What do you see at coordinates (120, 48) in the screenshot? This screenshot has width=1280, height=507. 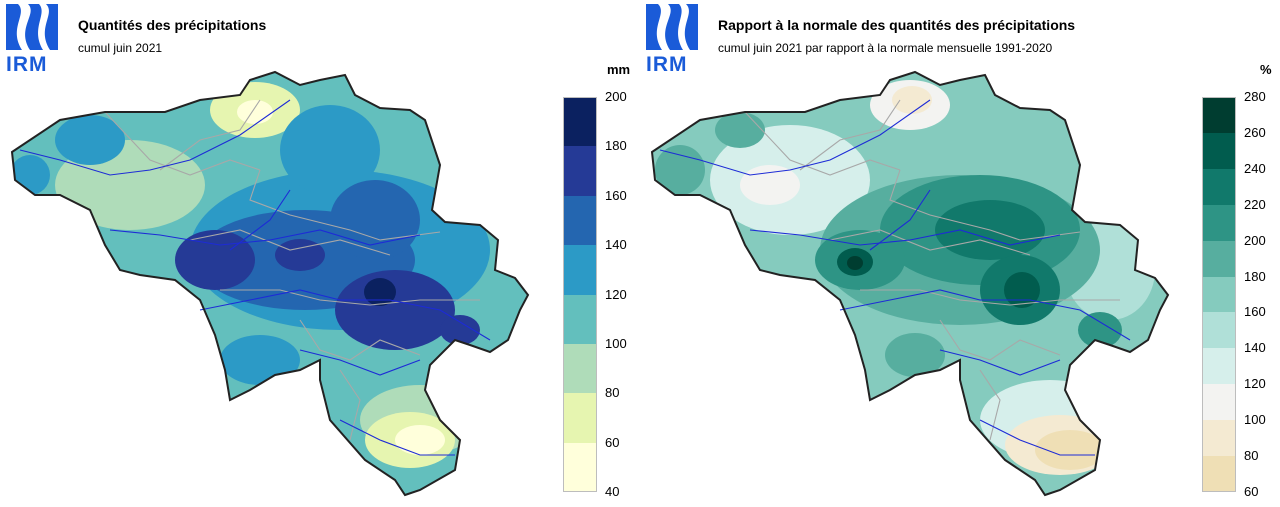 I see `map-subtitle: cumul juin 2021` at bounding box center [120, 48].